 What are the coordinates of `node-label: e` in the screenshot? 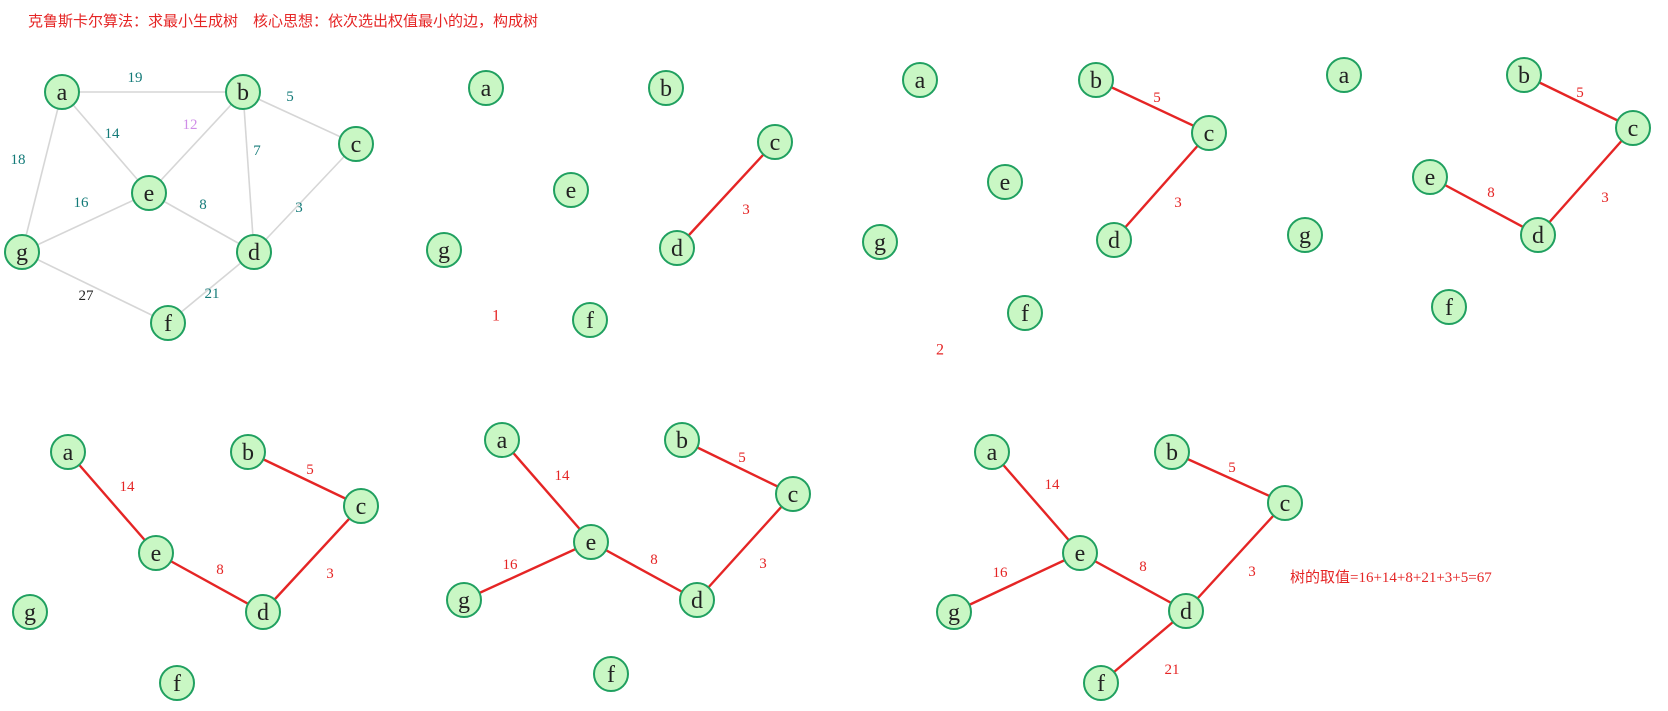 It's located at (1430, 178).